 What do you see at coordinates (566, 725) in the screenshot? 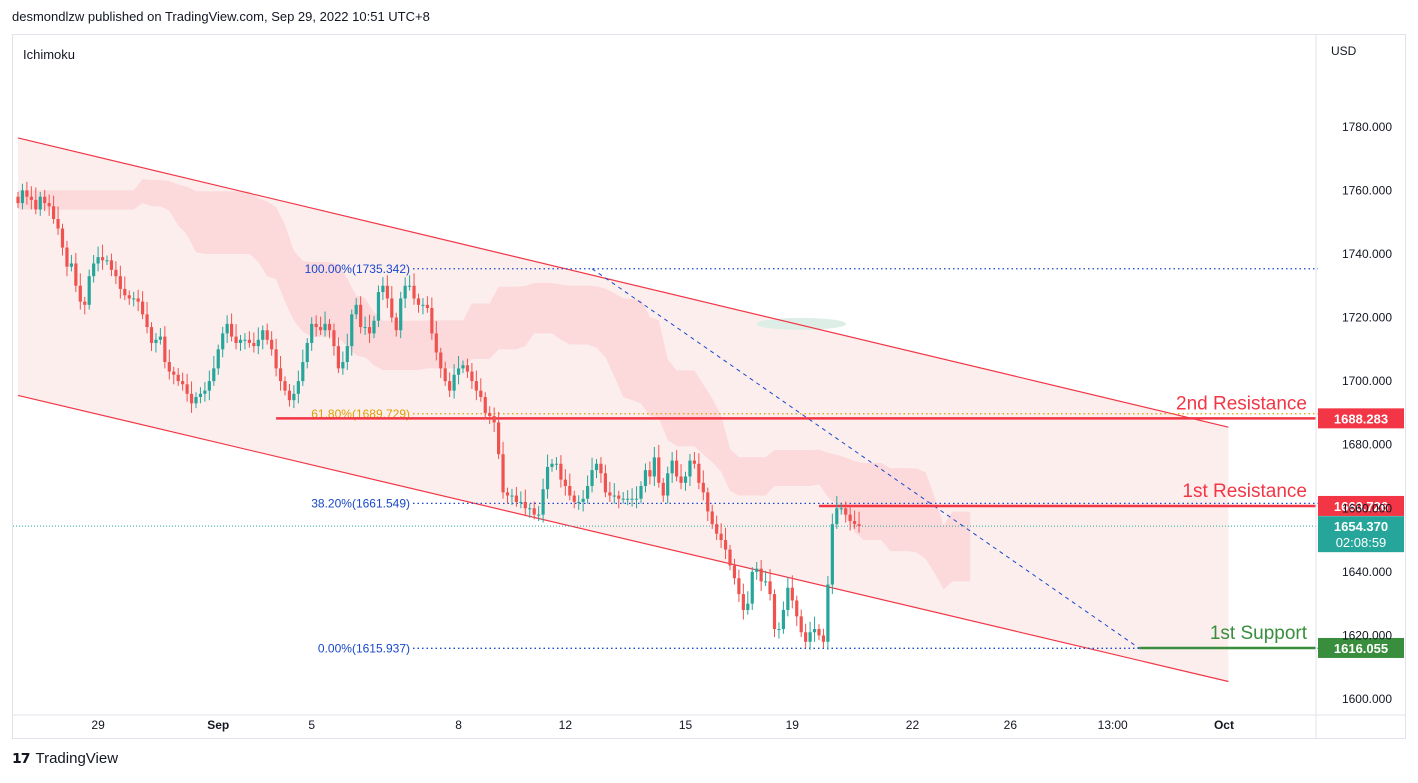
I see `time-tick-label: 12` at bounding box center [566, 725].